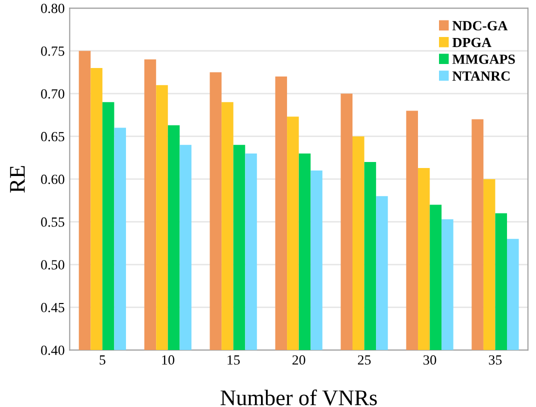 The image size is (536, 407). Describe the element at coordinates (52, 9) in the screenshot. I see `y-tick-label: 0.80` at that location.